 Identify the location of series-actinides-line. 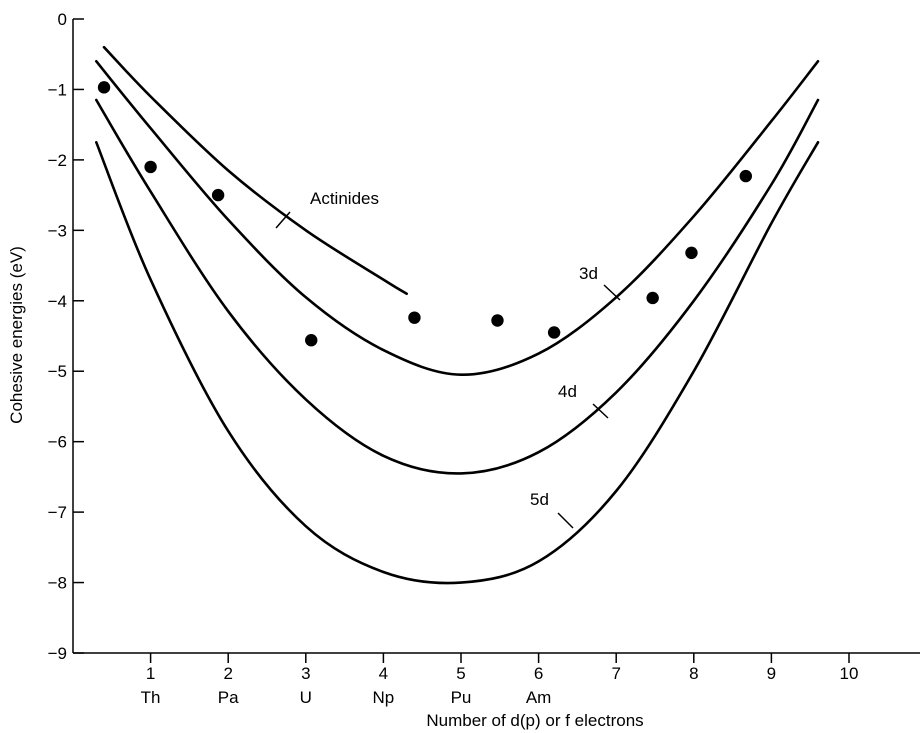
(255, 170).